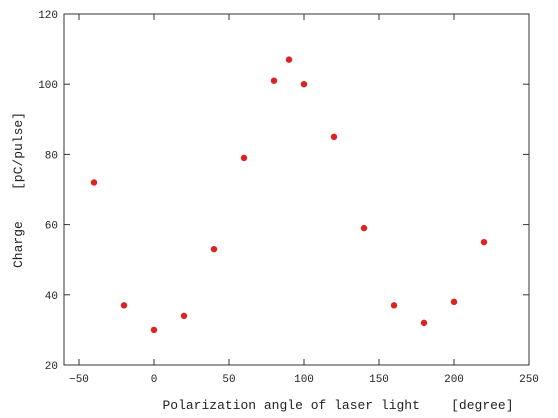 The height and width of the screenshot is (418, 558). Describe the element at coordinates (154, 380) in the screenshot. I see `x-tick-label: 0` at that location.